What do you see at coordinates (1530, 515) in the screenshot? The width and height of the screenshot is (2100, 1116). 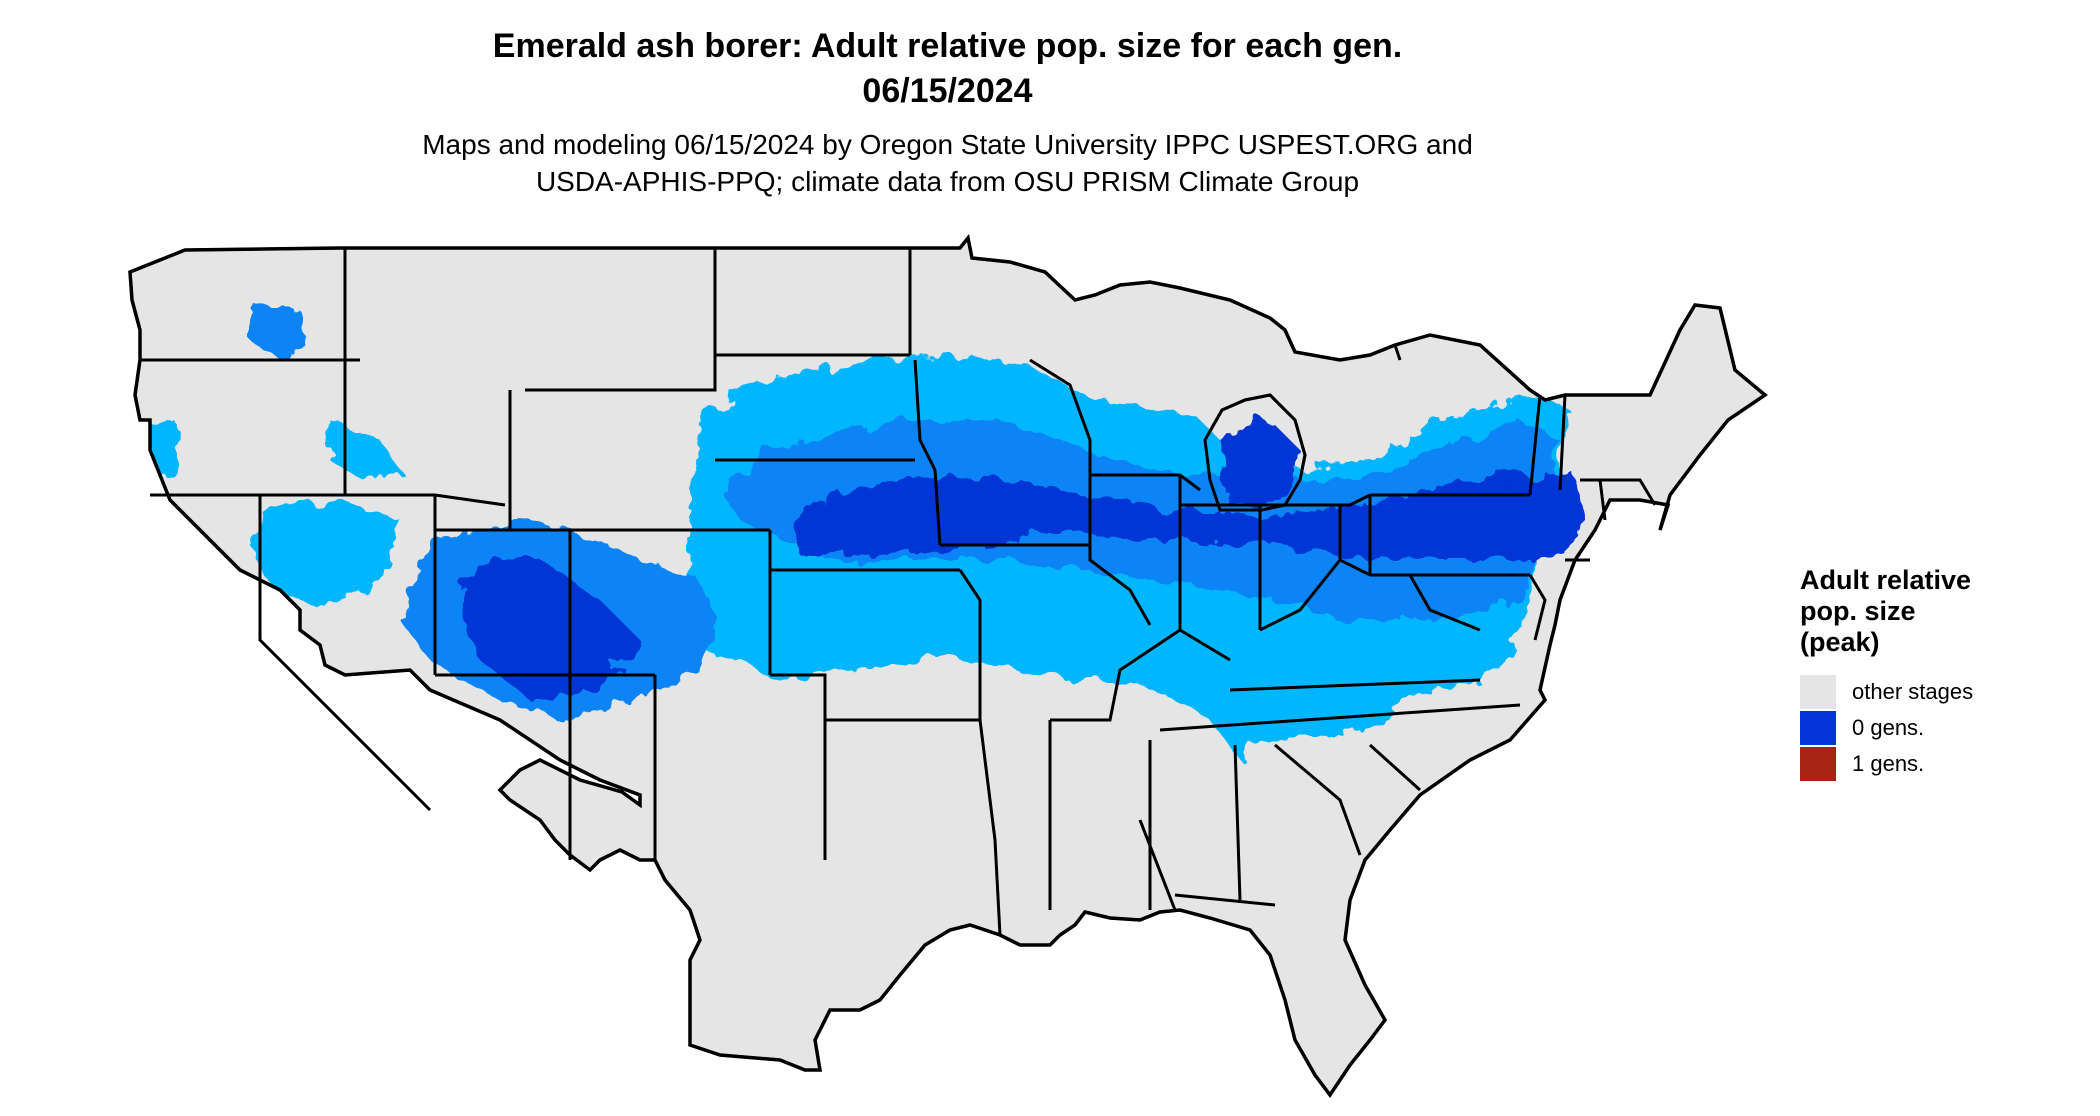 I see `region-dark-blue-northeast` at bounding box center [1530, 515].